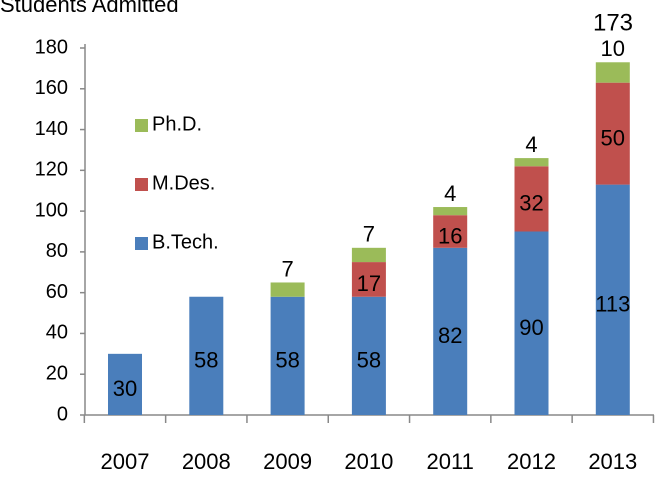  What do you see at coordinates (369, 283) in the screenshot?
I see `value-label: 17` at bounding box center [369, 283].